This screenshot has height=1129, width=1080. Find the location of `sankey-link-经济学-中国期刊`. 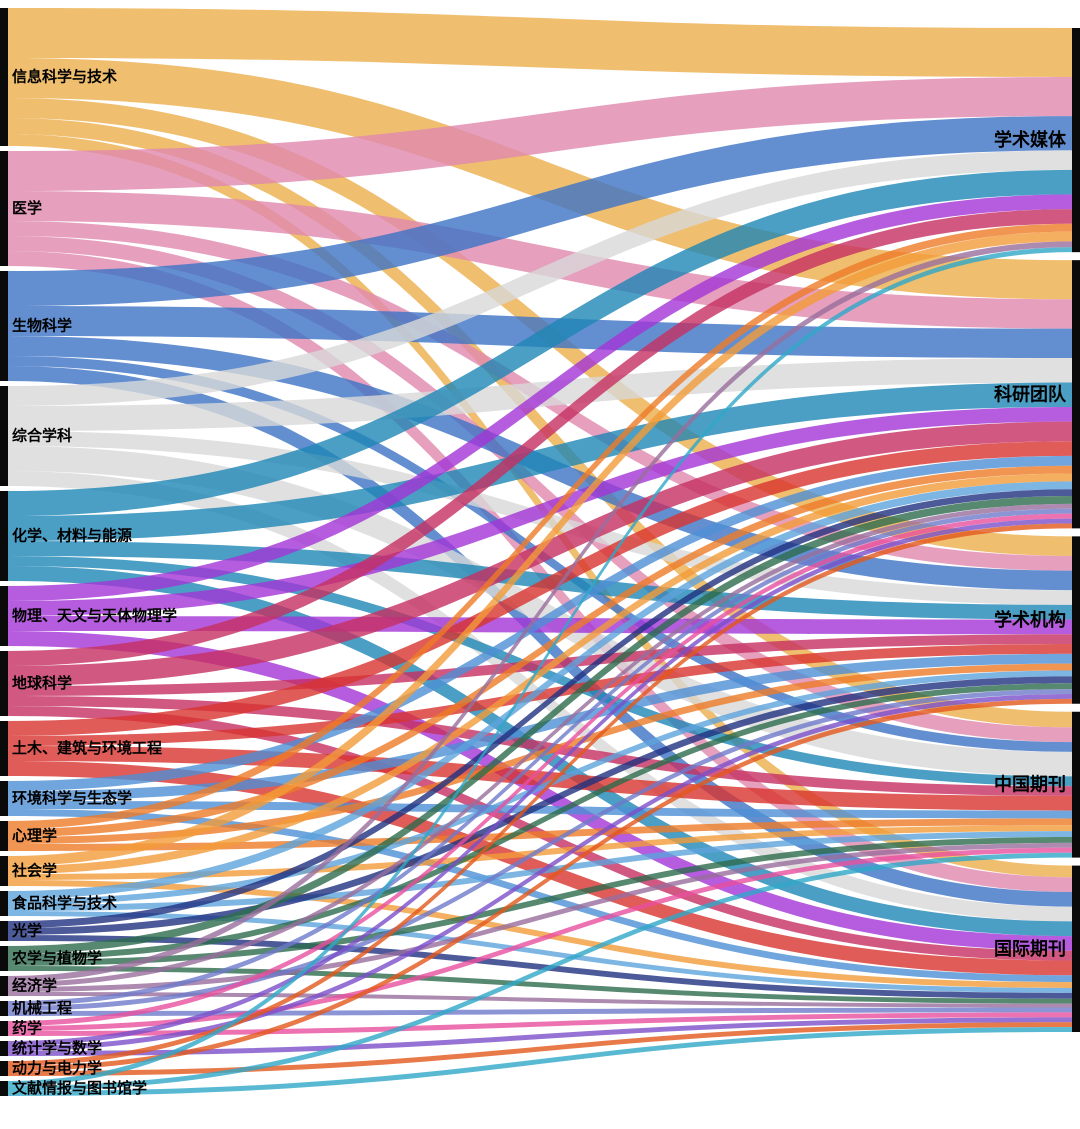

sankey-link-经济学-中国期刊 is located at coordinates (540, 917).